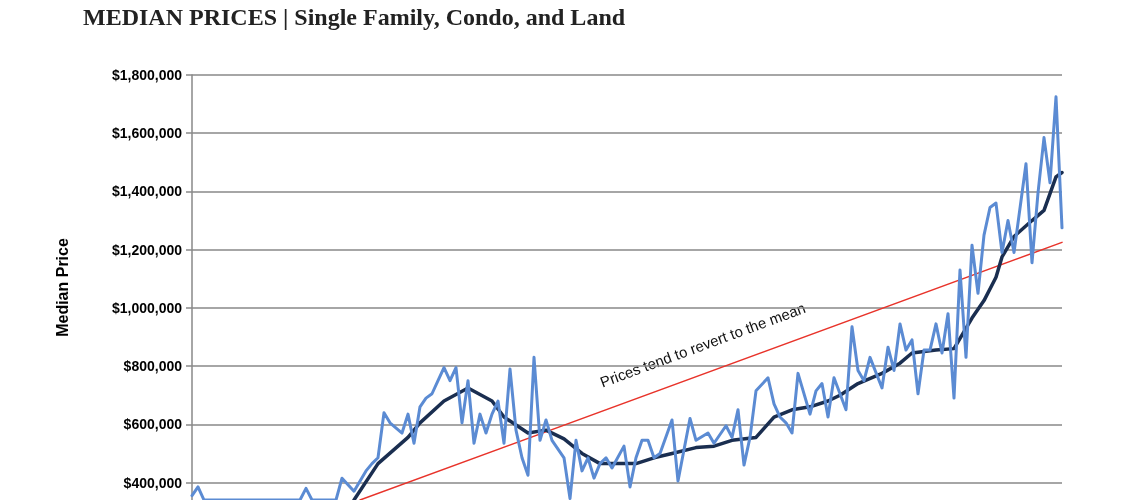 Image resolution: width=1140 pixels, height=500 pixels. Describe the element at coordinates (147, 133) in the screenshot. I see `y-tick-label: $1,600,000` at that location.